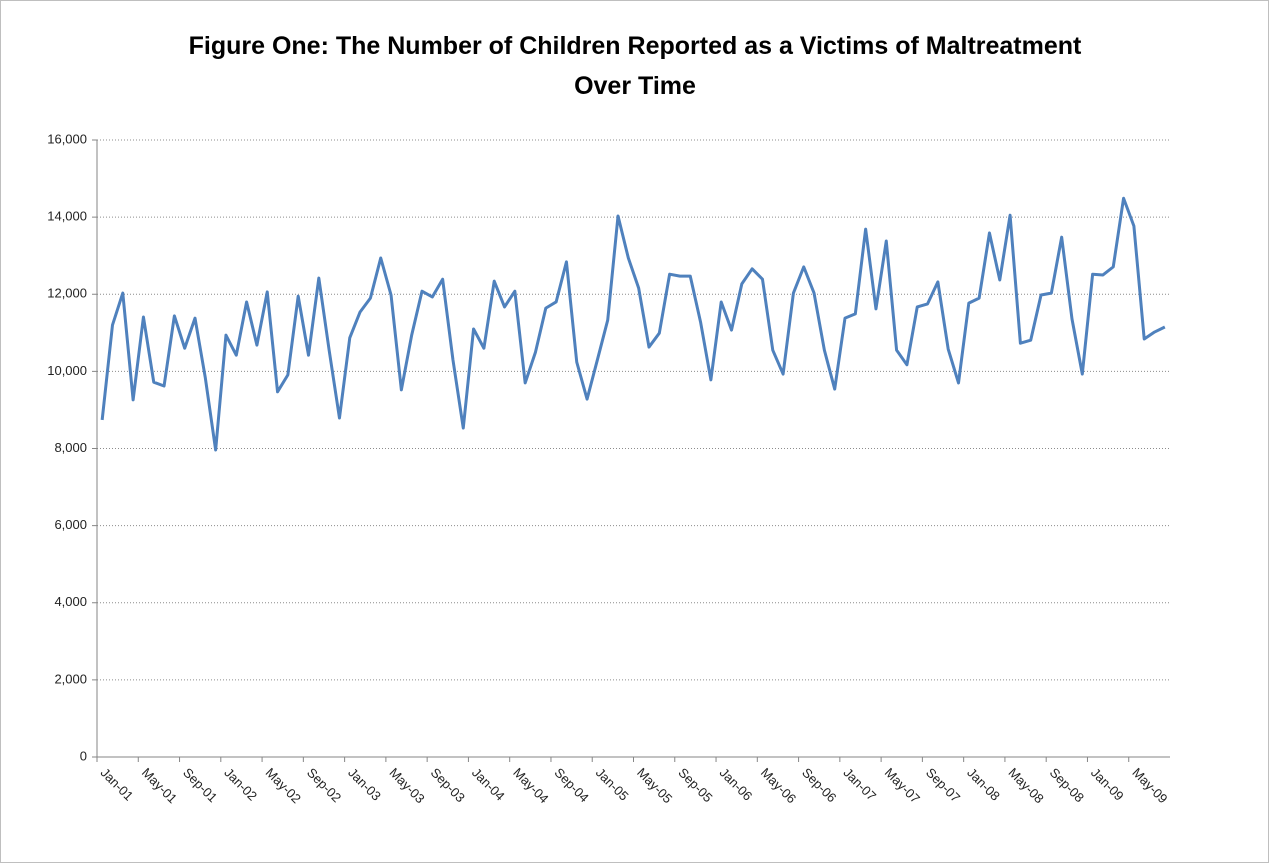  What do you see at coordinates (572, 785) in the screenshot?
I see `x-tick-label: Sep-04` at bounding box center [572, 785].